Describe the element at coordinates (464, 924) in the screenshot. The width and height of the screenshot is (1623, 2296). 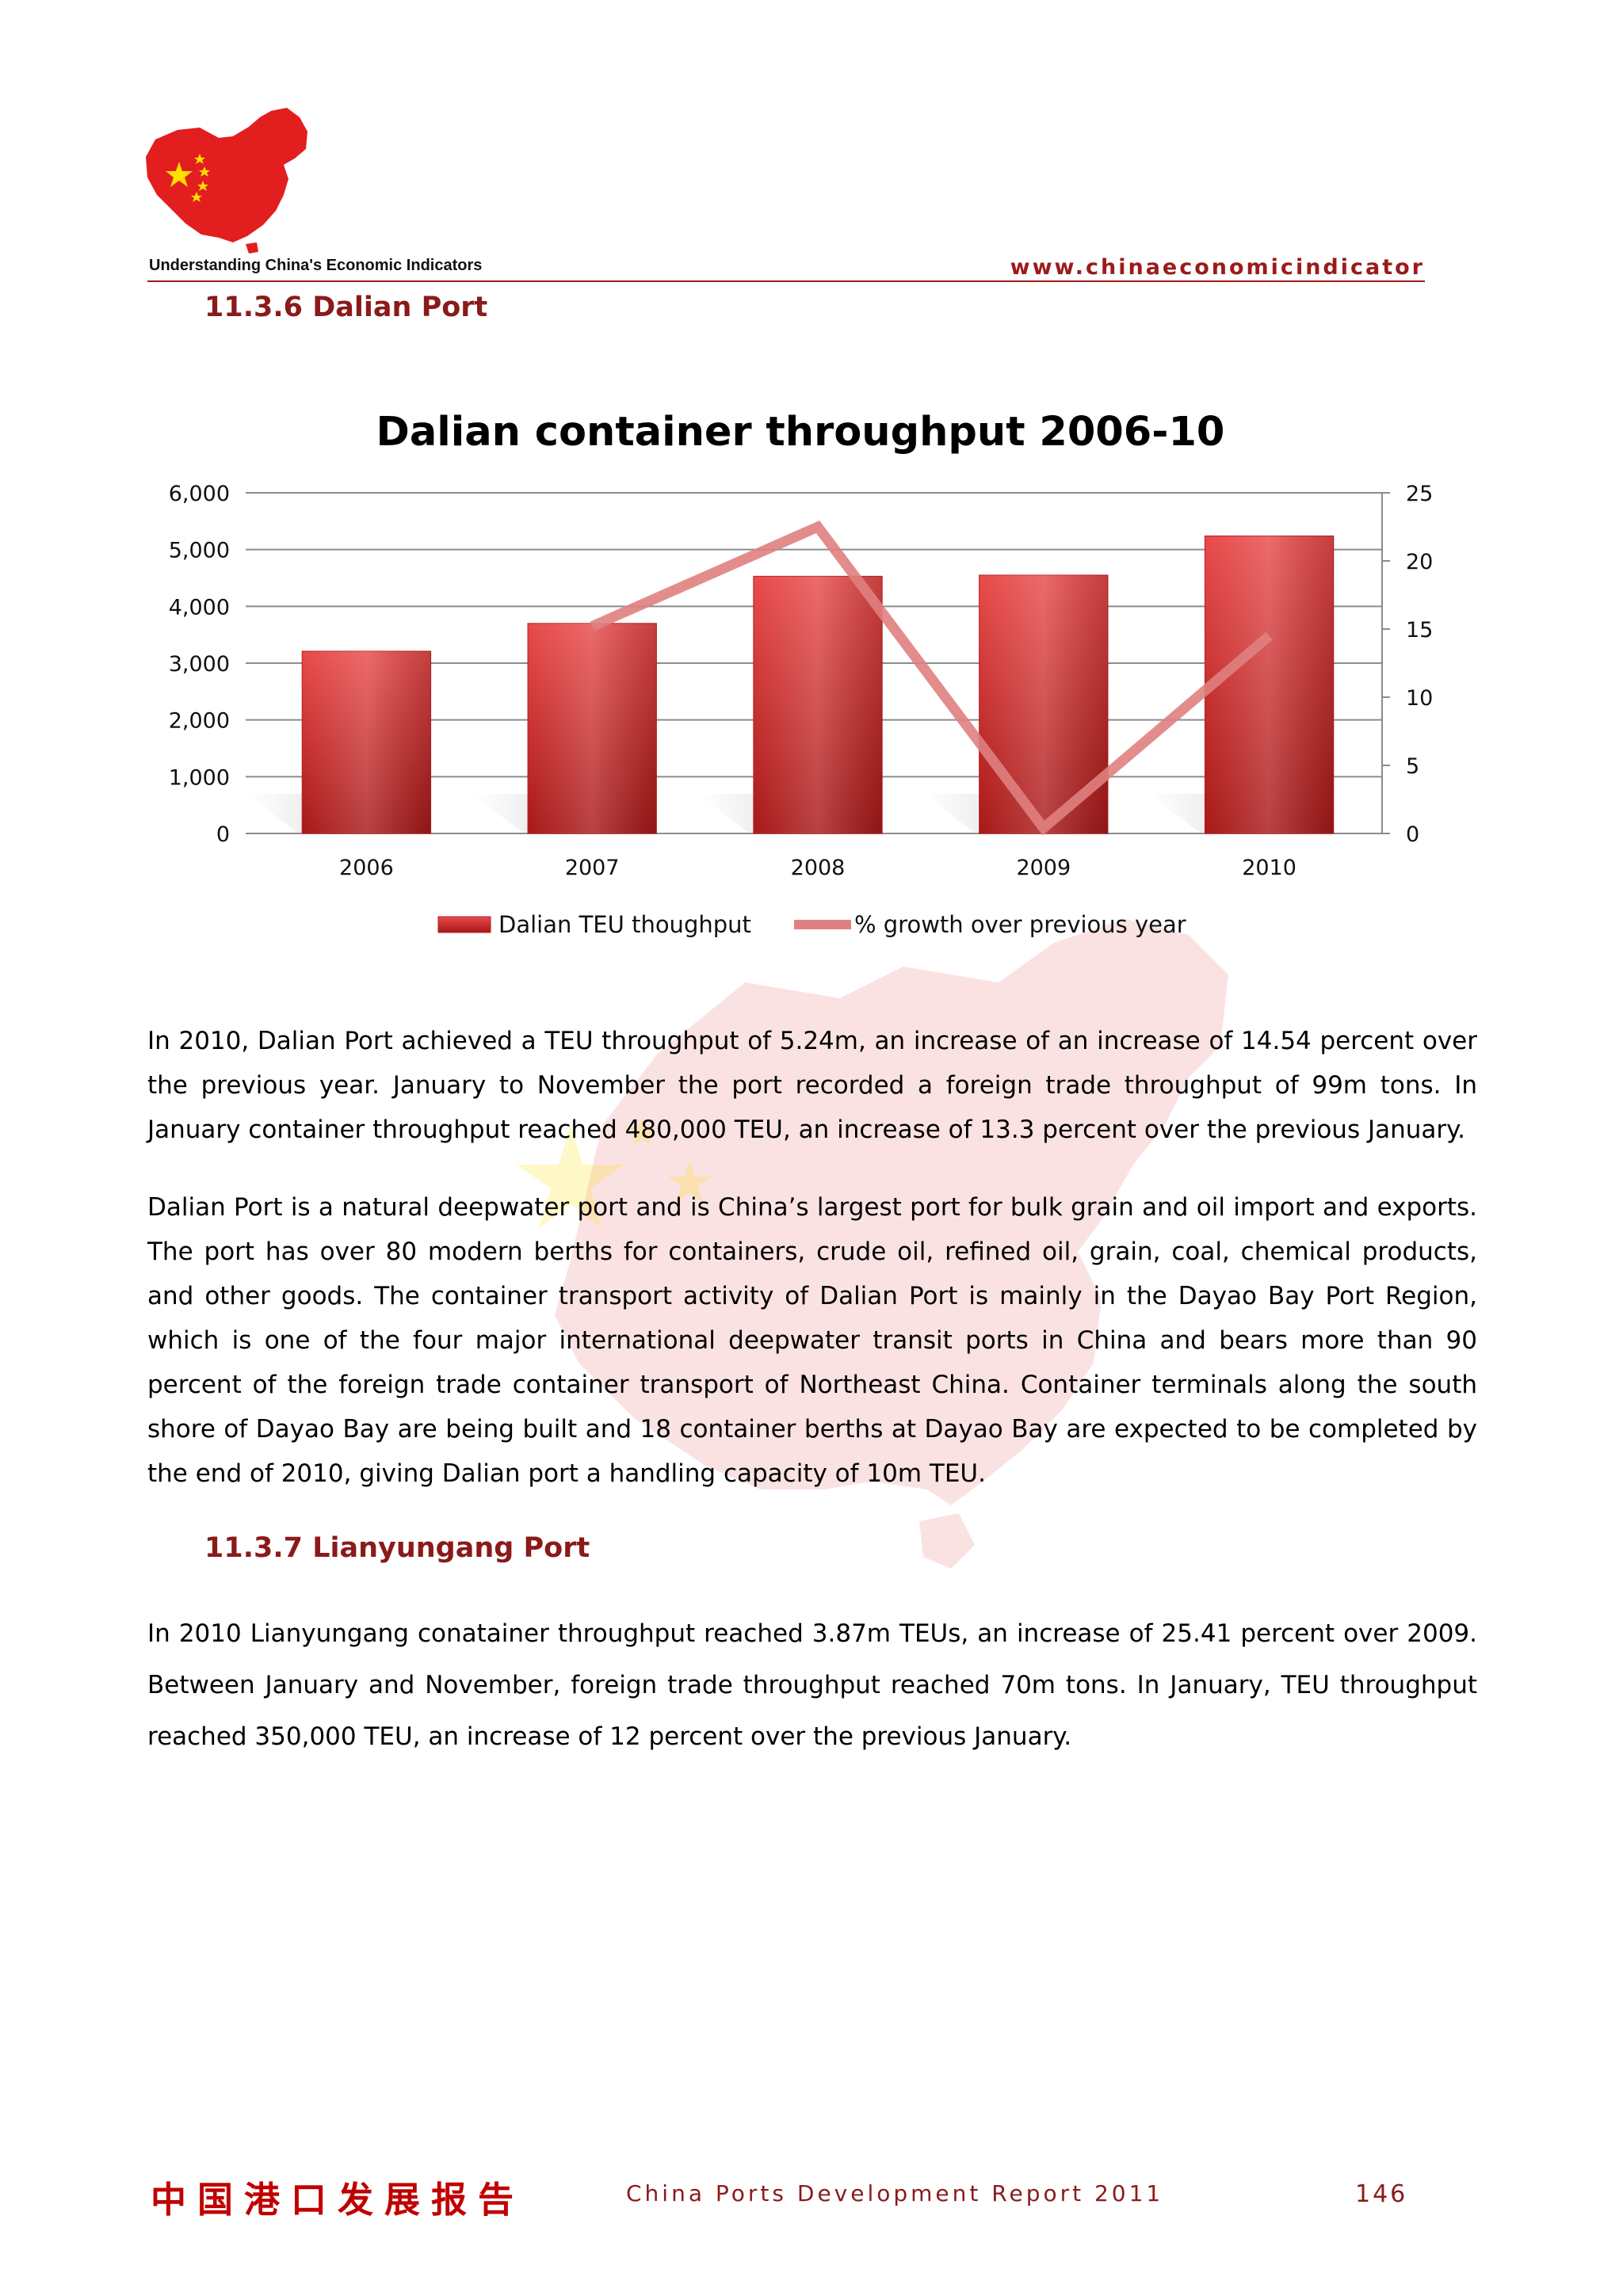
I see `legend-bar-swatch` at that location.